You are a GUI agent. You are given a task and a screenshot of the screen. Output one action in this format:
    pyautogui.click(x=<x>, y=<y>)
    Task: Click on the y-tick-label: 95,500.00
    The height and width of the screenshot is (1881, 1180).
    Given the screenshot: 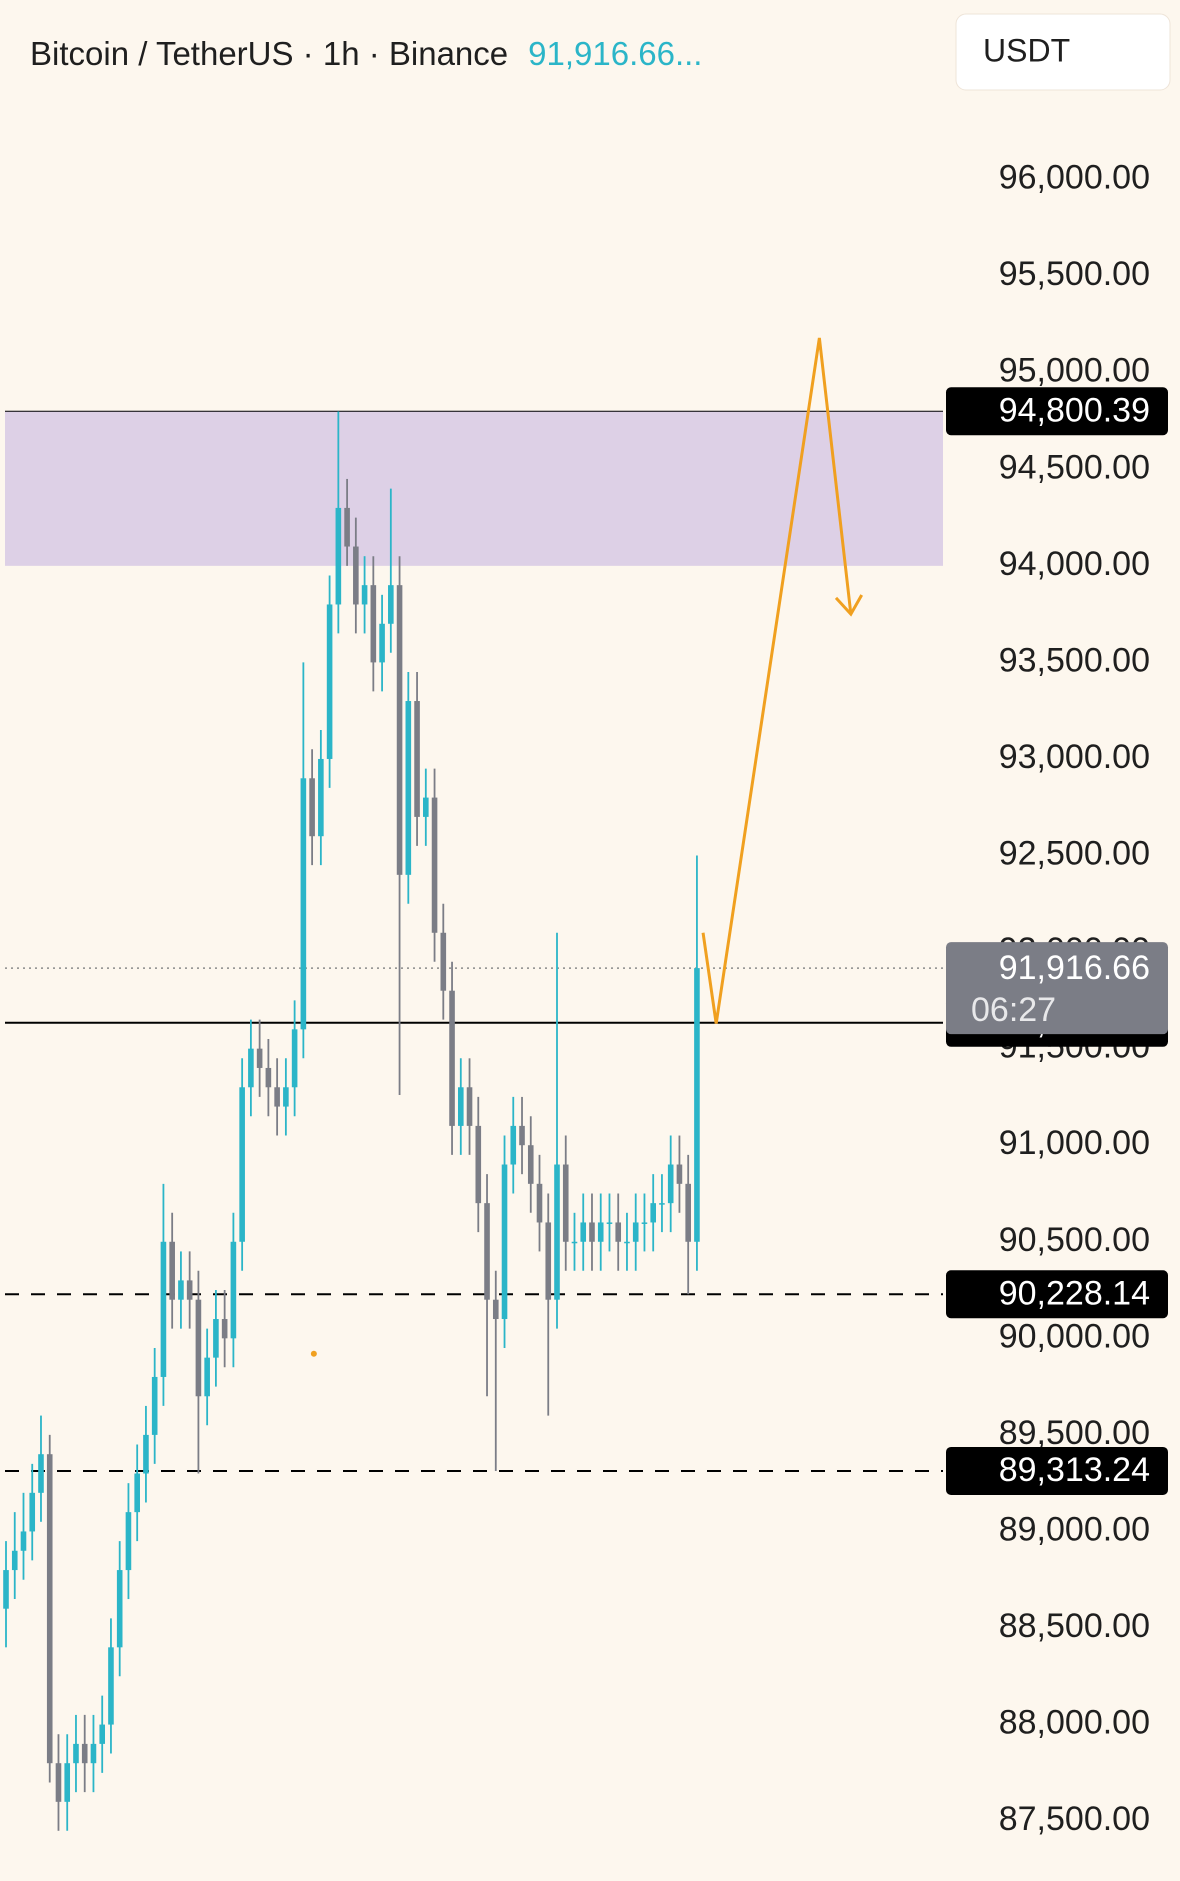 What is the action you would take?
    pyautogui.click(x=1074, y=274)
    